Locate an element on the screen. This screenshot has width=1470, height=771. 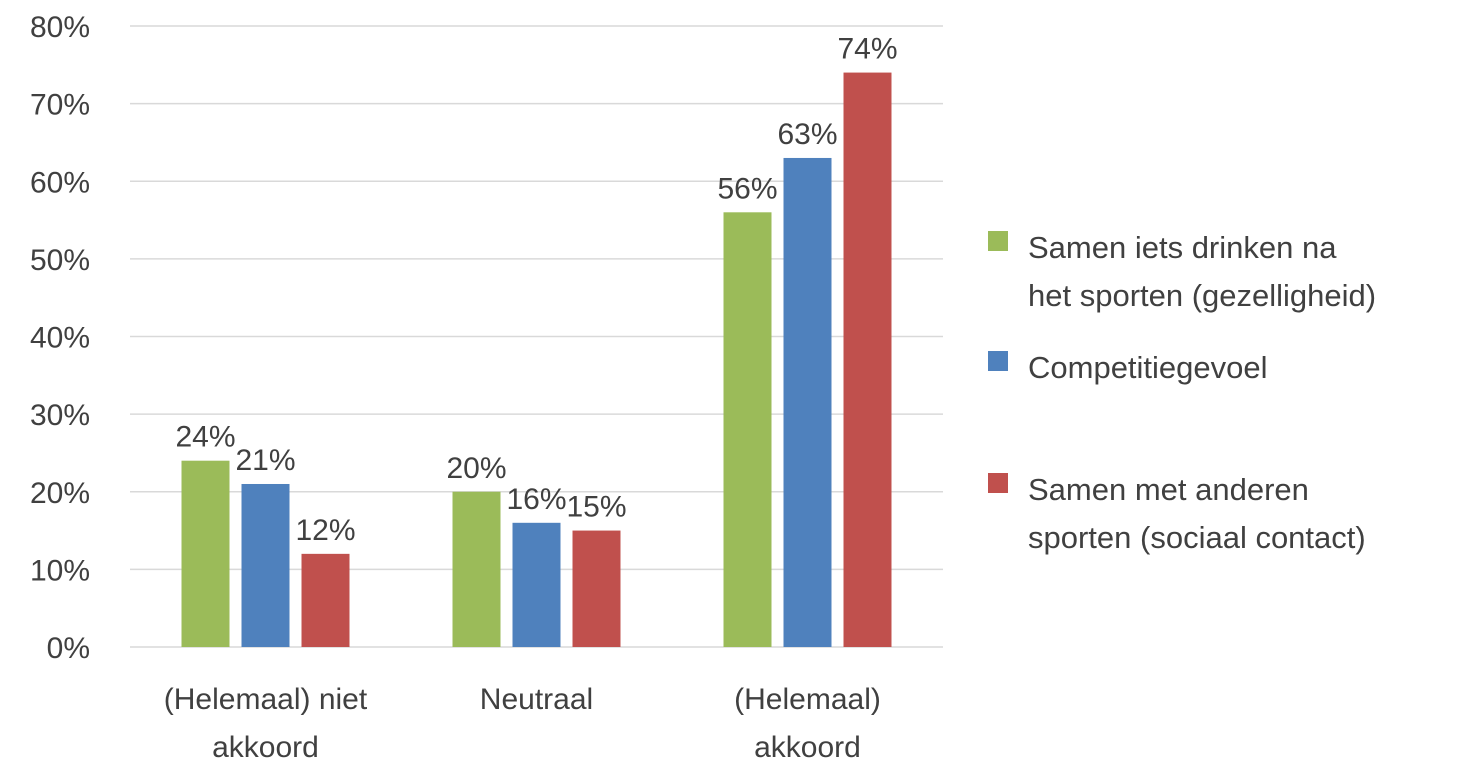
x-category-label: Neutraal is located at coordinates (536, 699).